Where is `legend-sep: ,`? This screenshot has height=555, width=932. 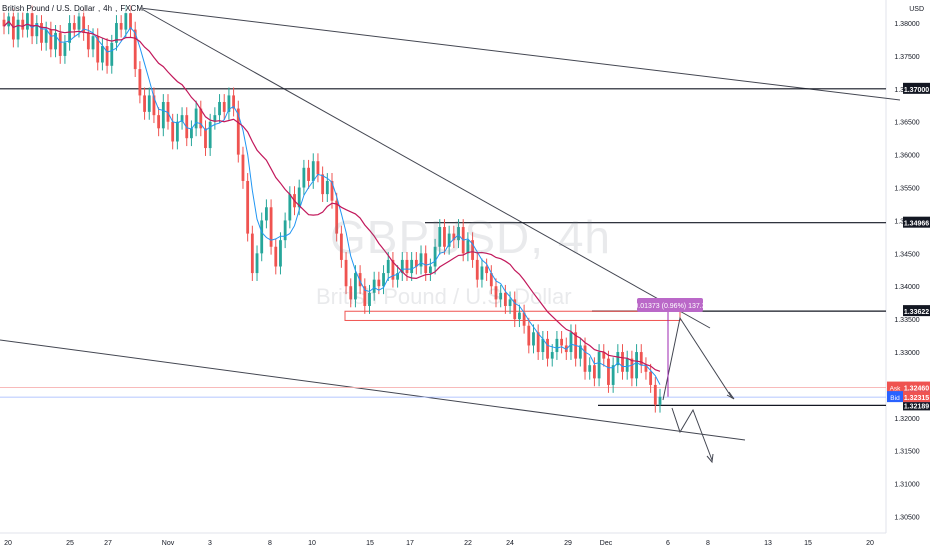
legend-sep: , is located at coordinates (99, 8).